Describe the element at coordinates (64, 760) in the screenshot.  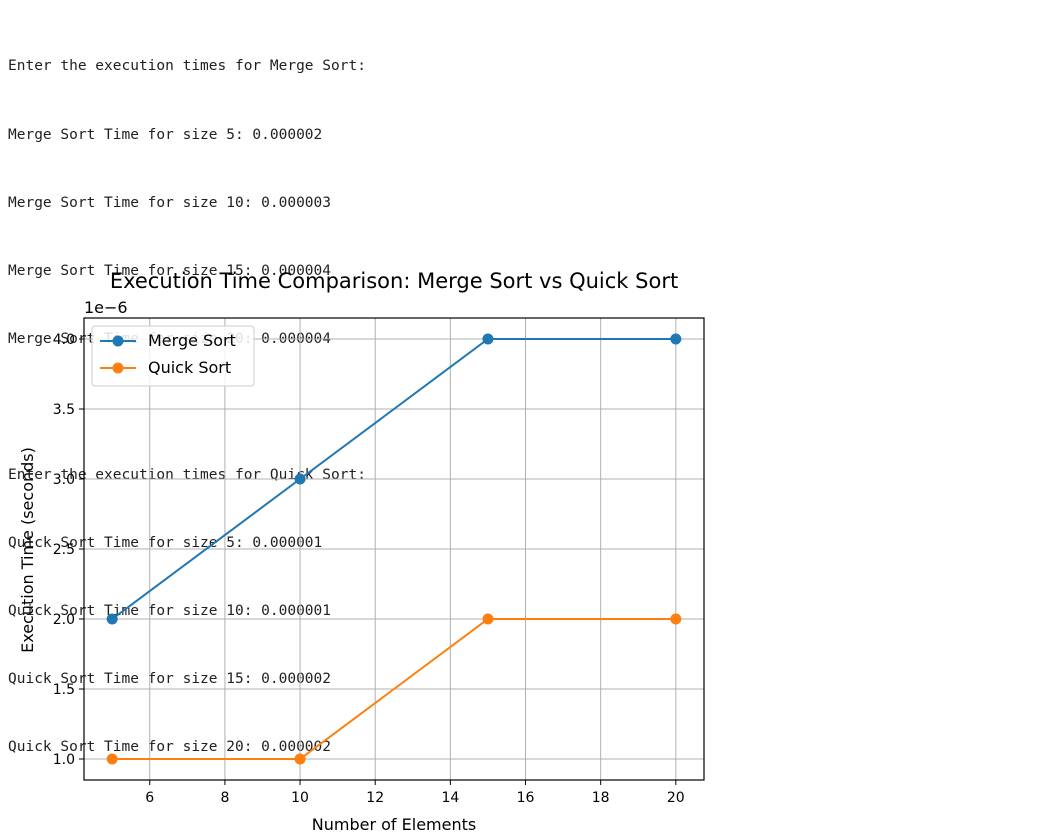
I see `y-tick-label: 1.0` at that location.